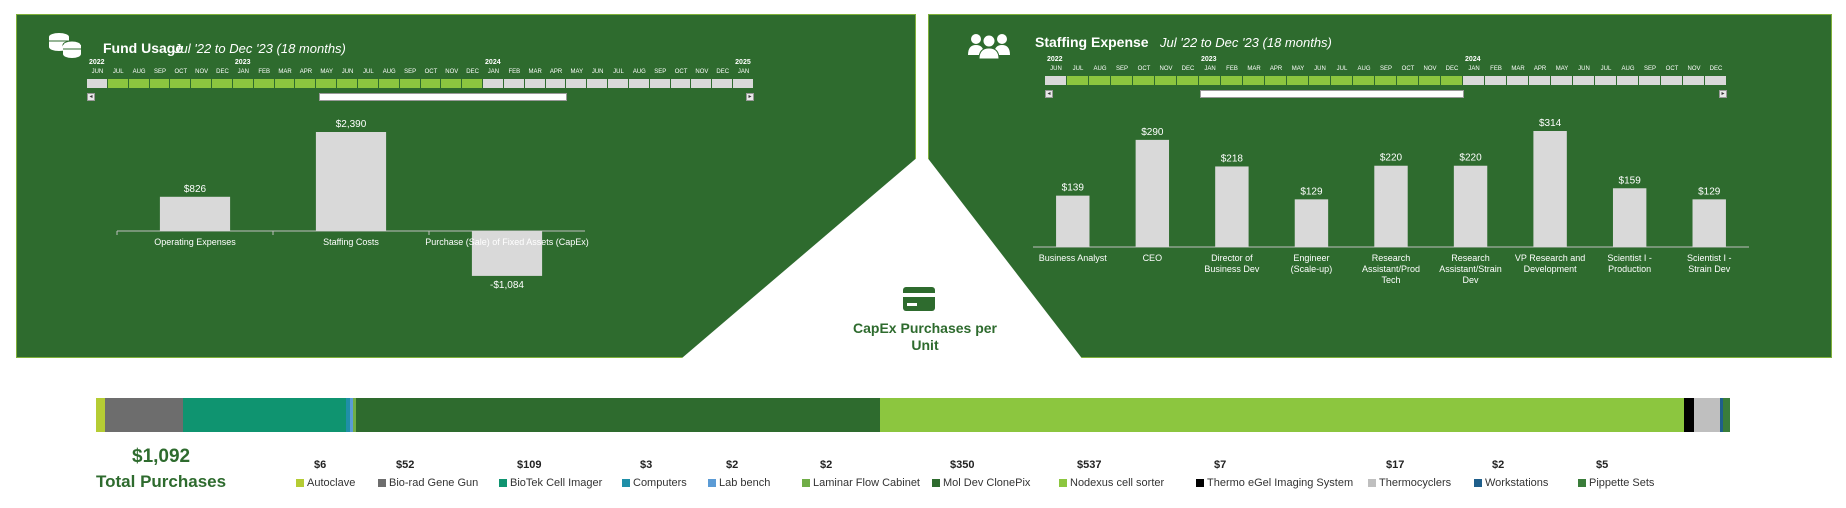  I want to click on chart-data-label: $218, so click(1232, 158).